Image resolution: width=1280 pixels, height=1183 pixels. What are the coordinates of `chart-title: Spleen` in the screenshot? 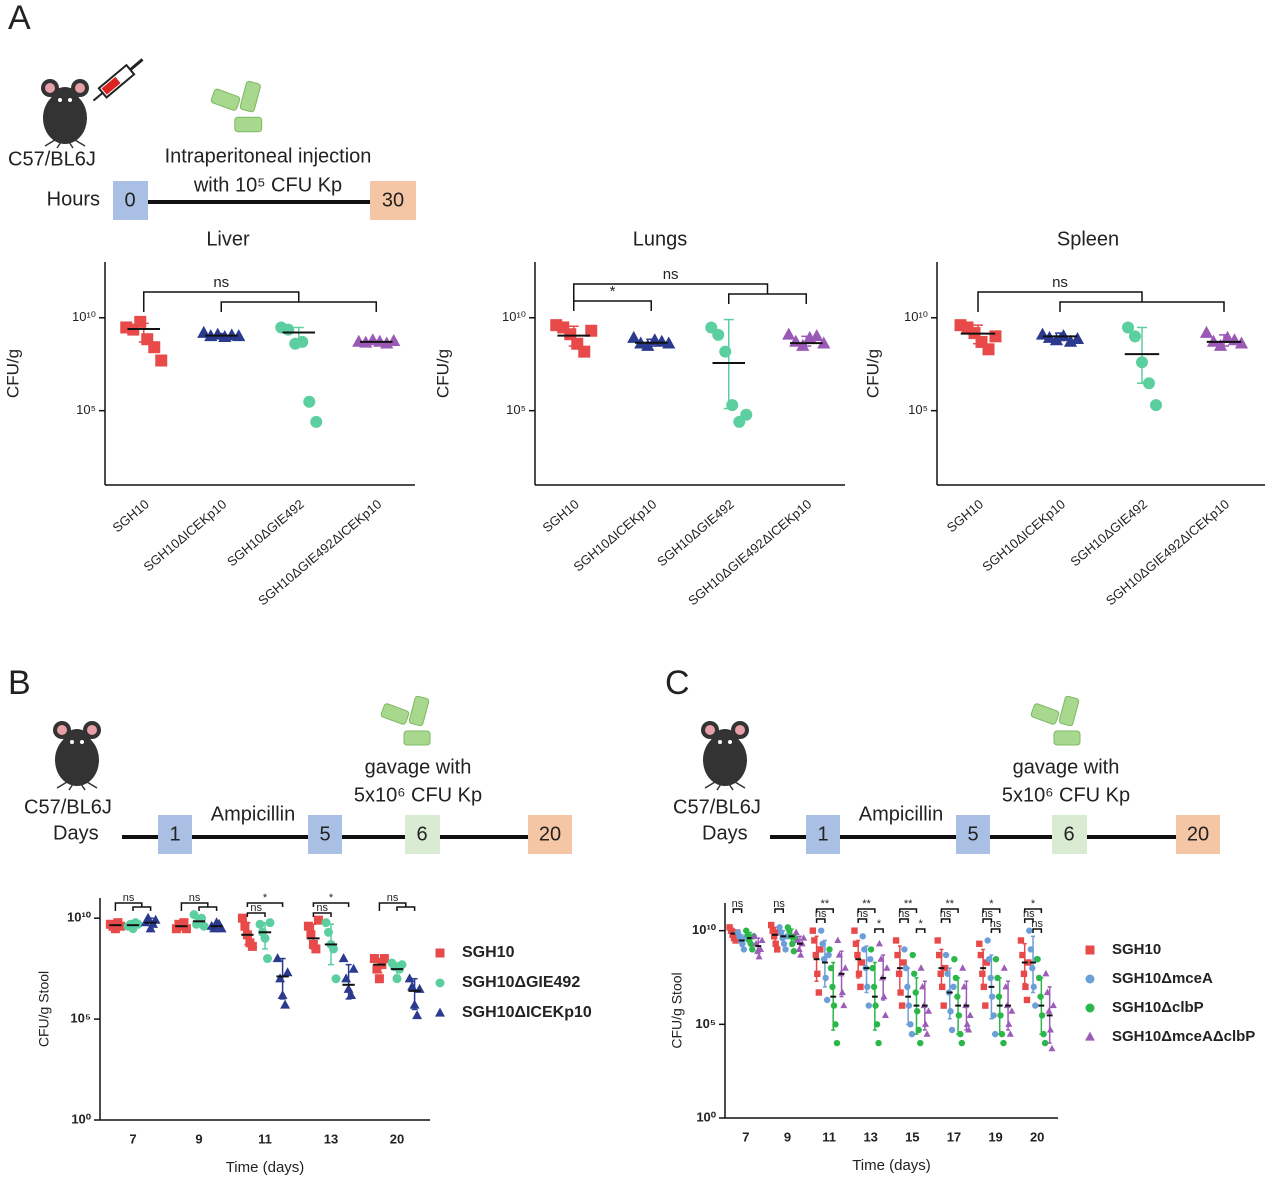 It's located at (1088, 239).